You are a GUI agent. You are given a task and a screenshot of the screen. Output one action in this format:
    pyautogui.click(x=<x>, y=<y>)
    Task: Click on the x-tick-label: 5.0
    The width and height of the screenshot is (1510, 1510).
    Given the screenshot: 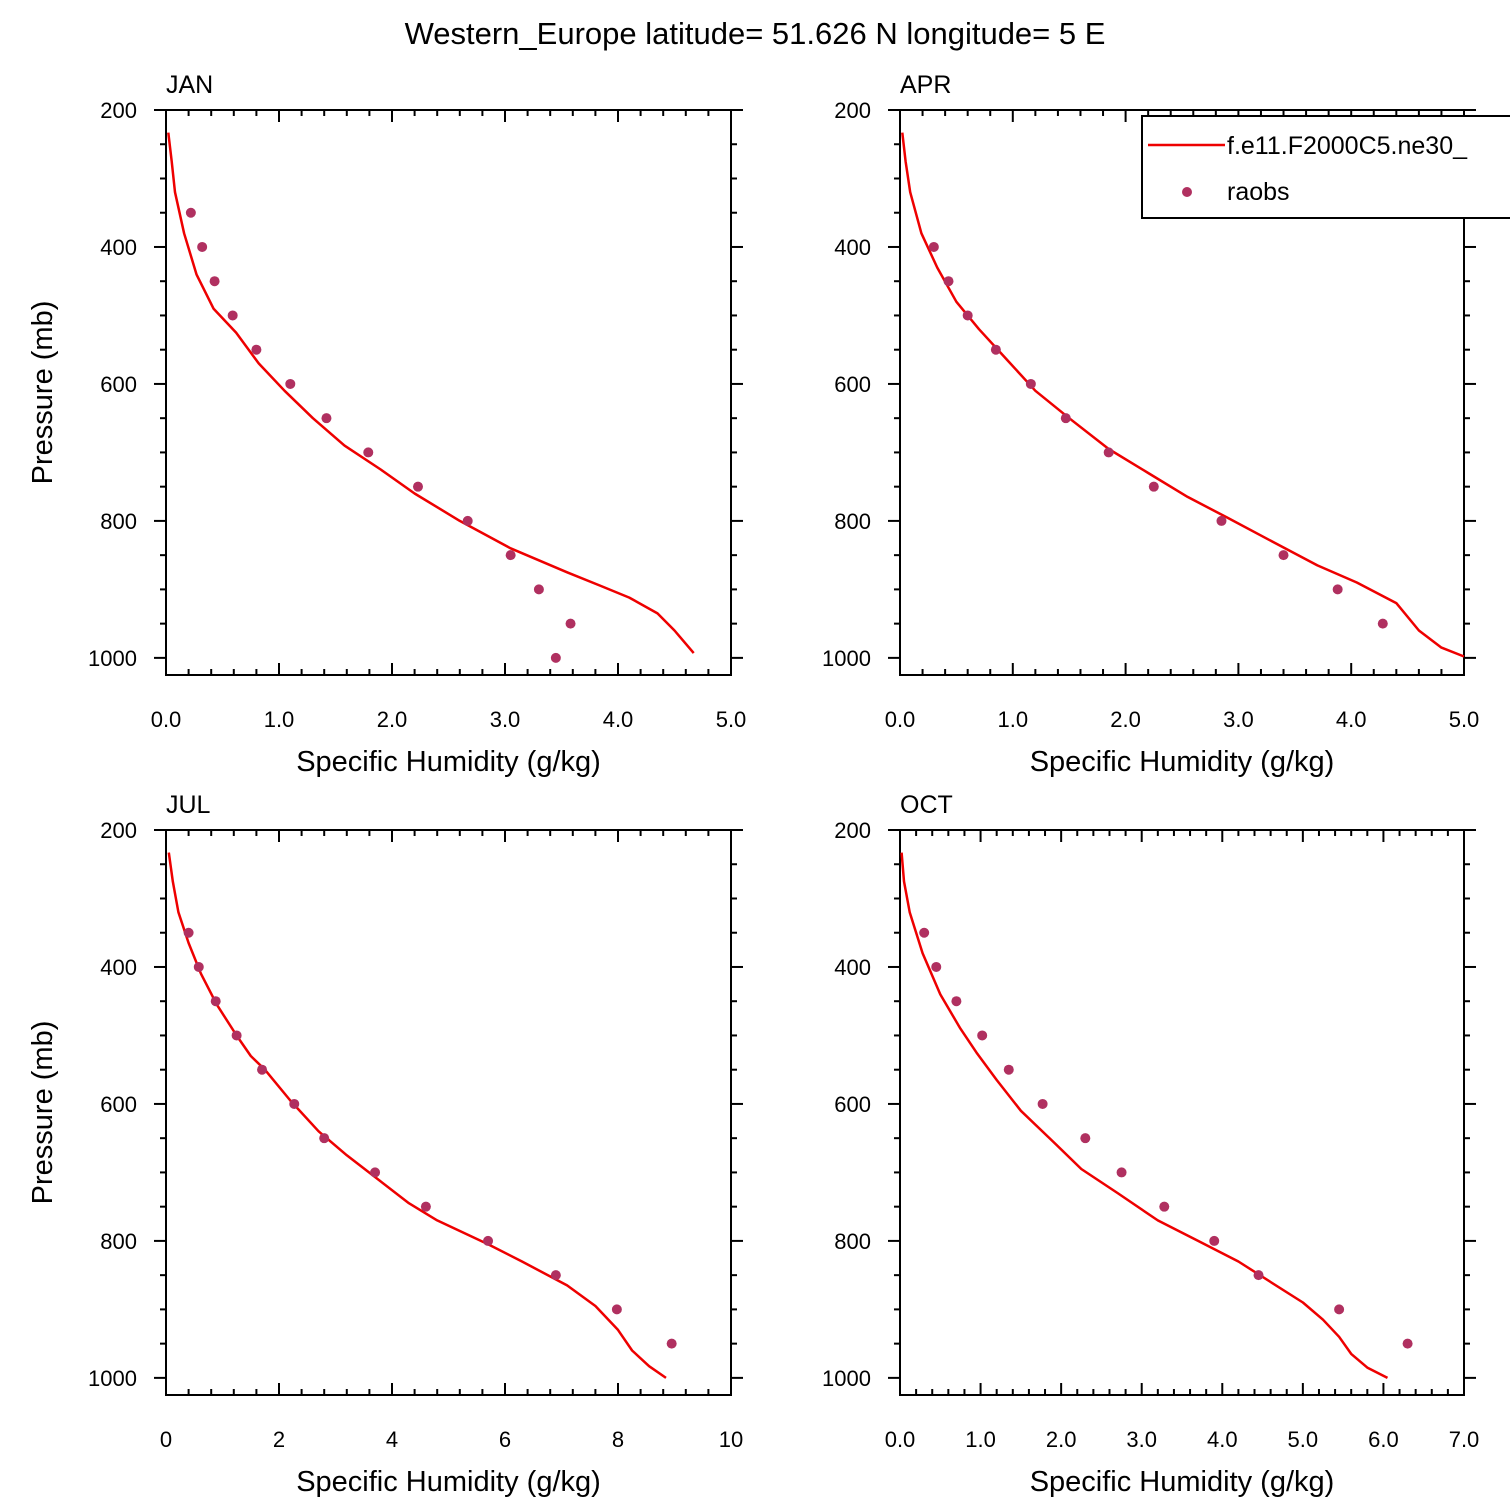 What is the action you would take?
    pyautogui.click(x=1464, y=719)
    